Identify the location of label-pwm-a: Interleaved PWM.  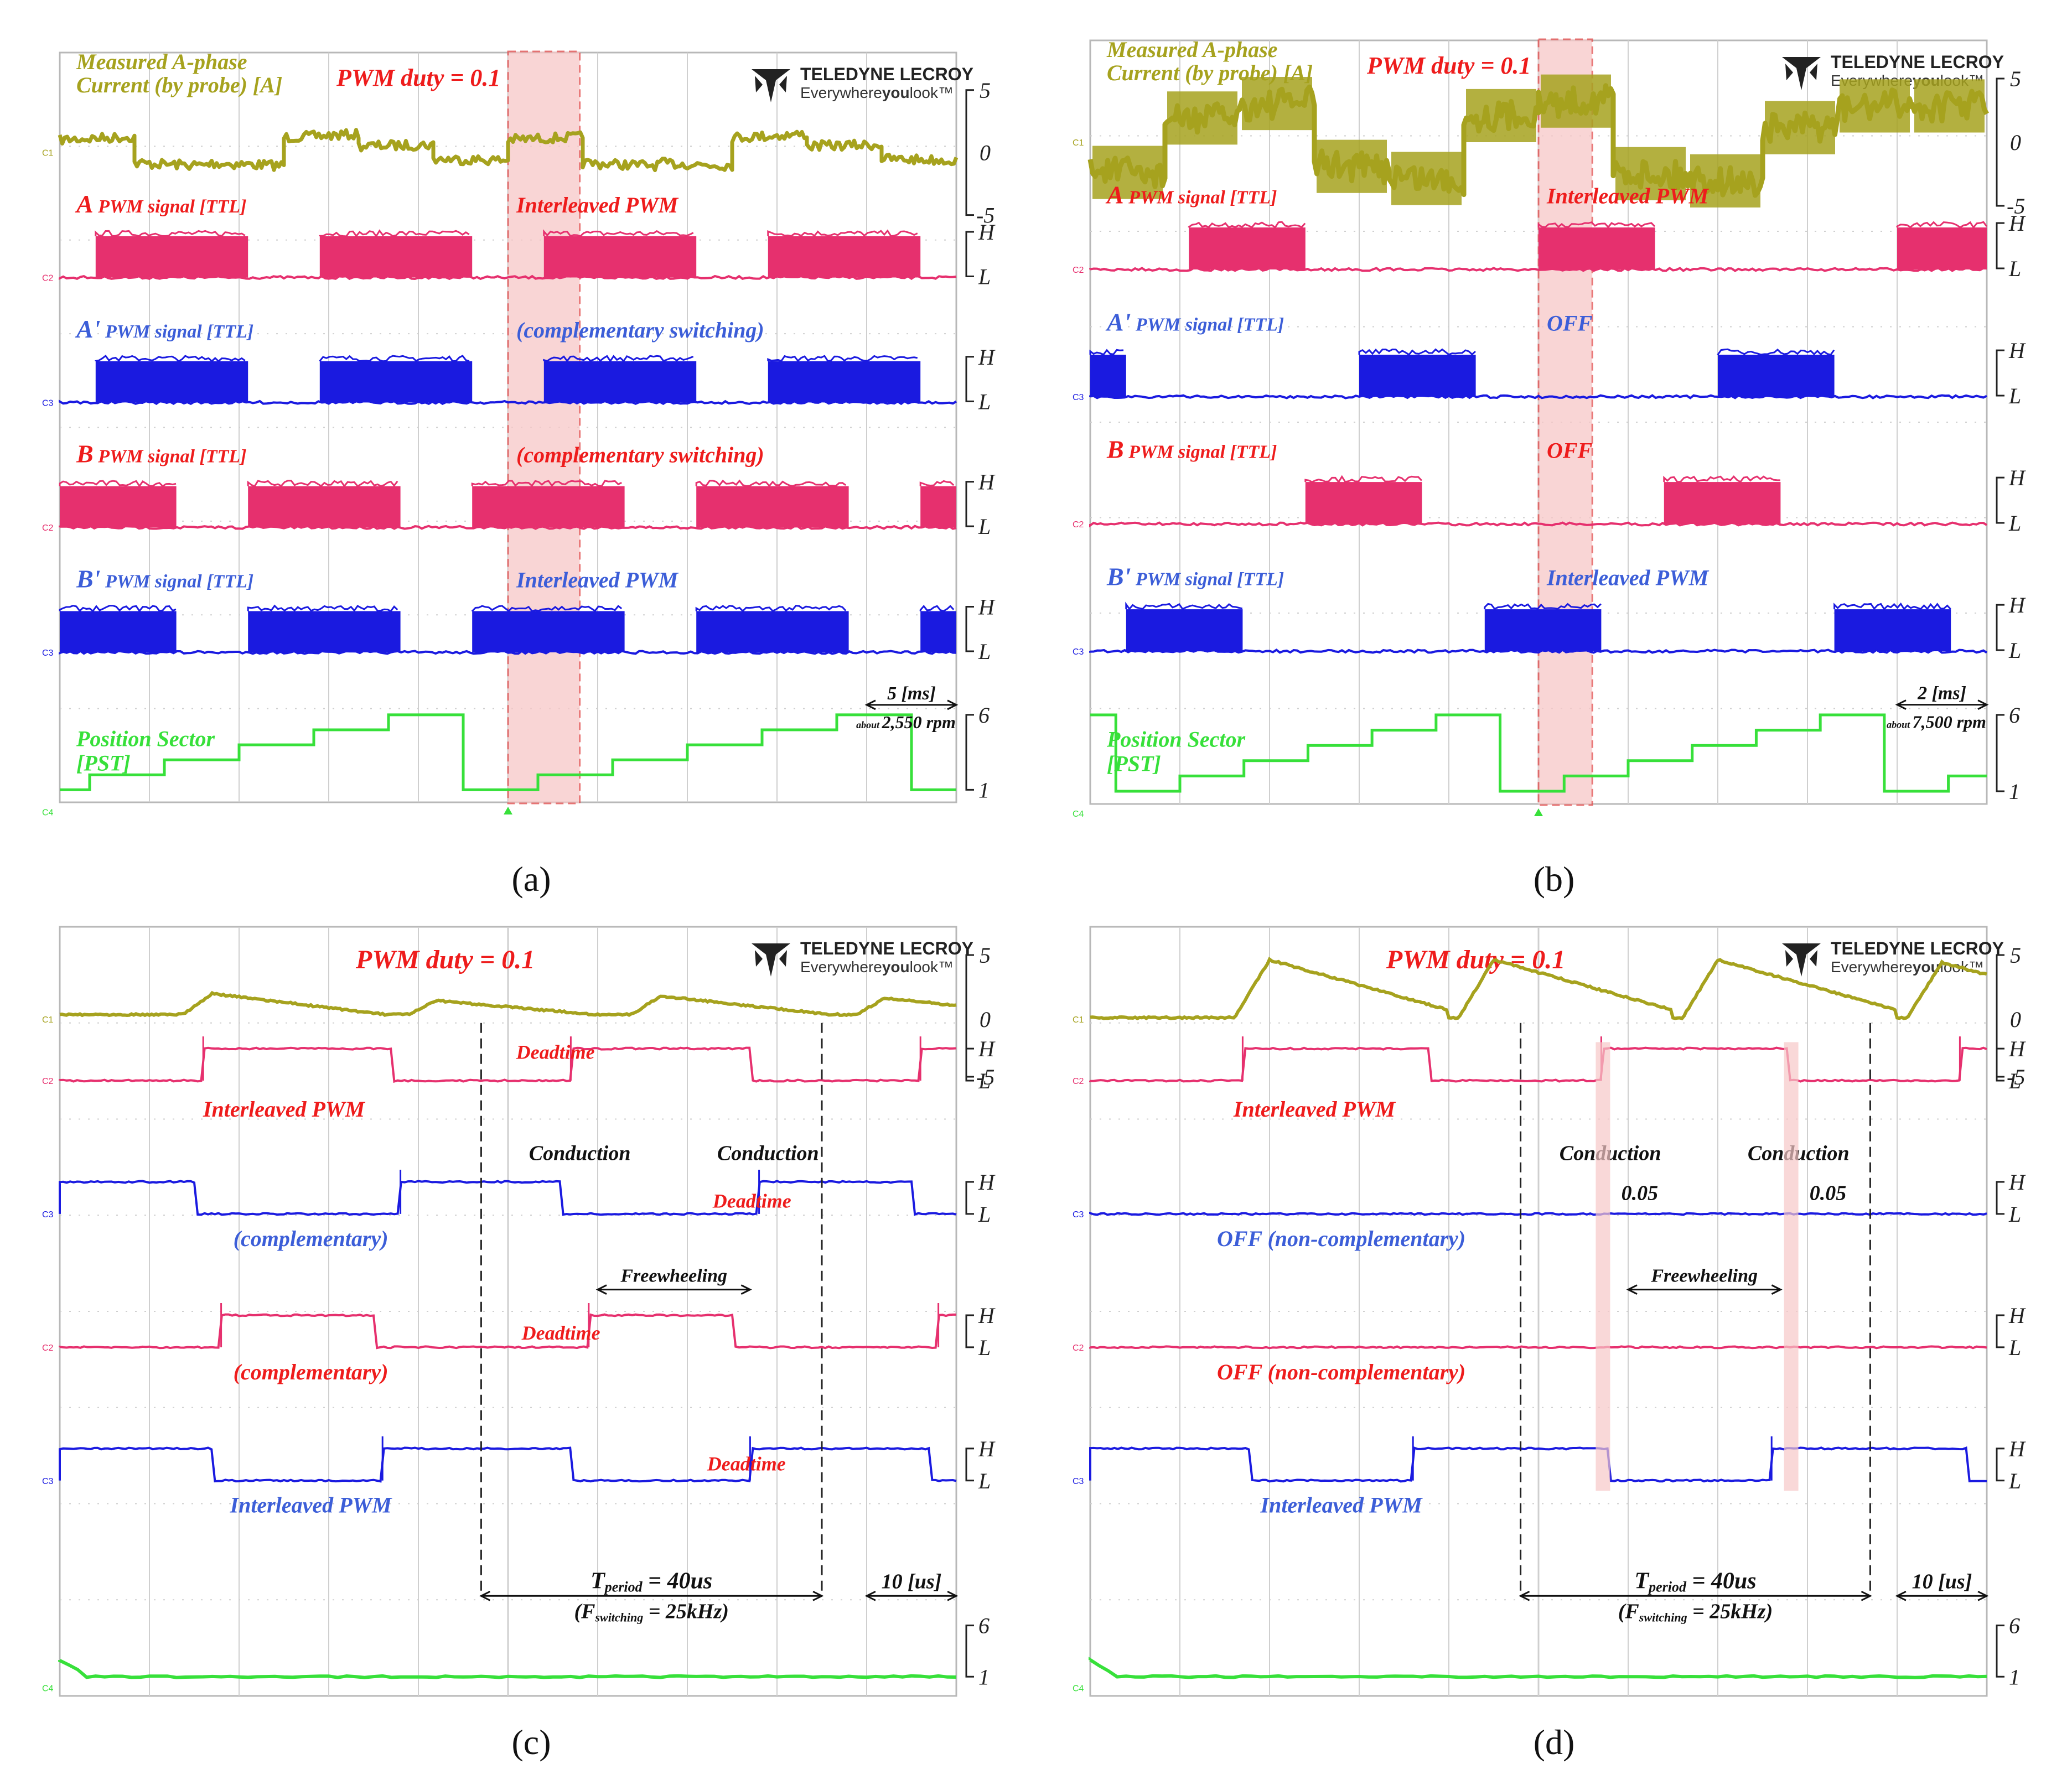
(284, 1109).